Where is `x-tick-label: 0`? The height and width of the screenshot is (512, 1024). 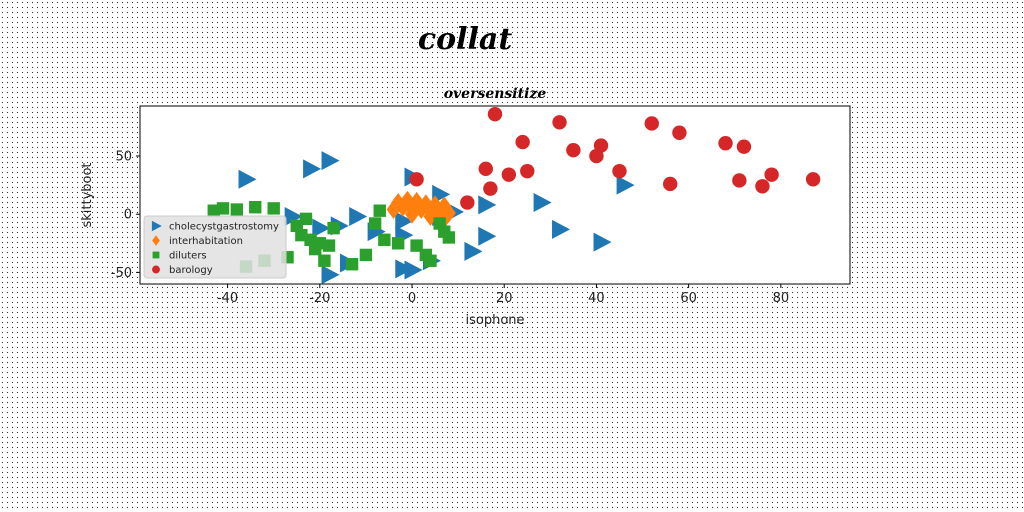 x-tick-label: 0 is located at coordinates (412, 298).